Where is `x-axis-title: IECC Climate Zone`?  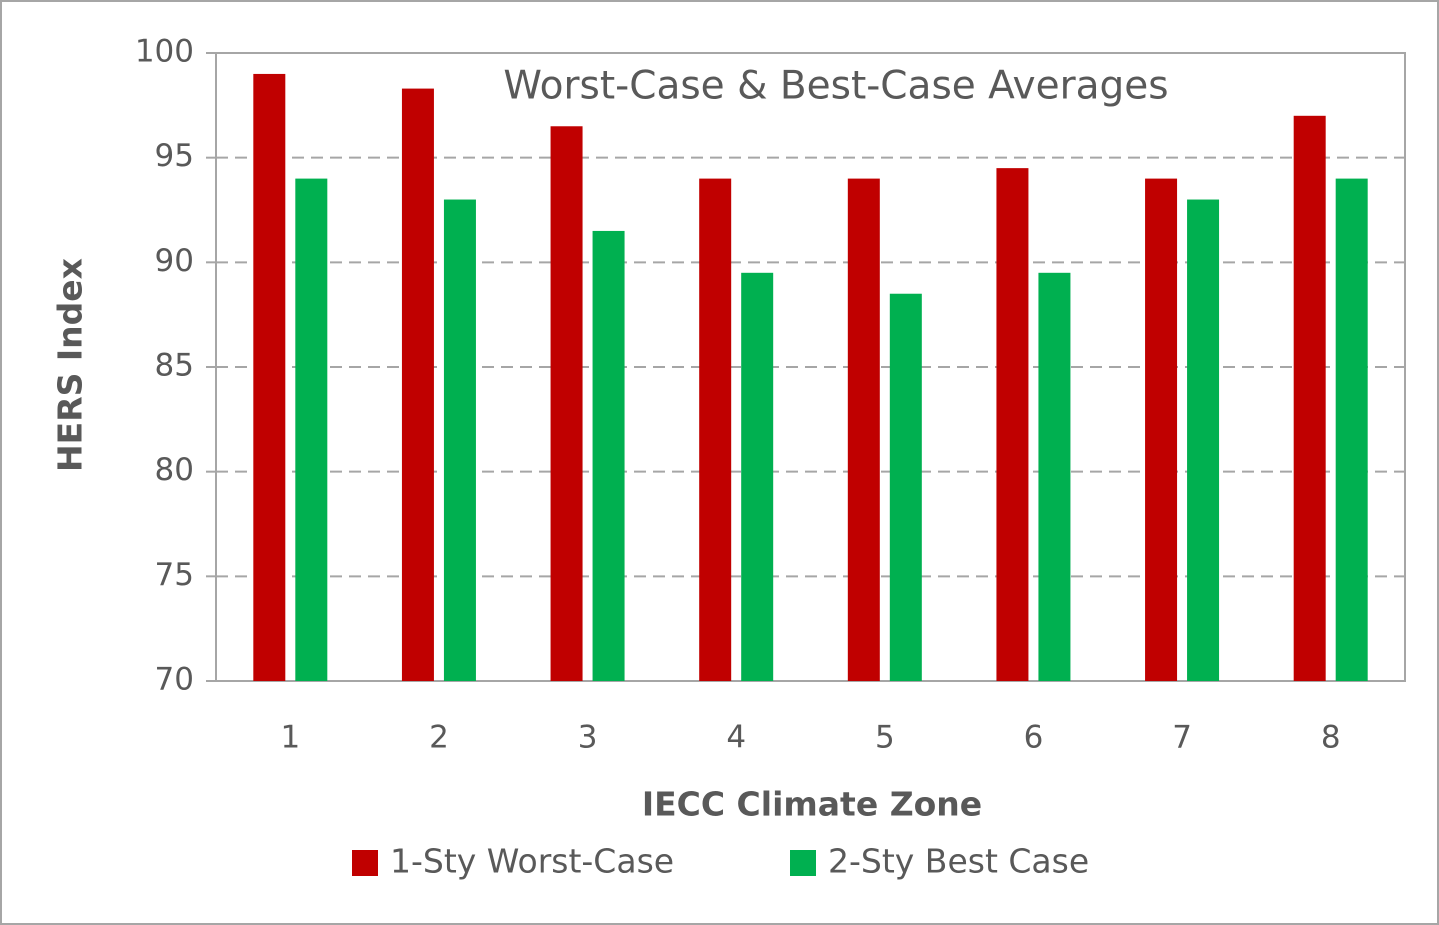
x-axis-title: IECC Climate Zone is located at coordinates (812, 804).